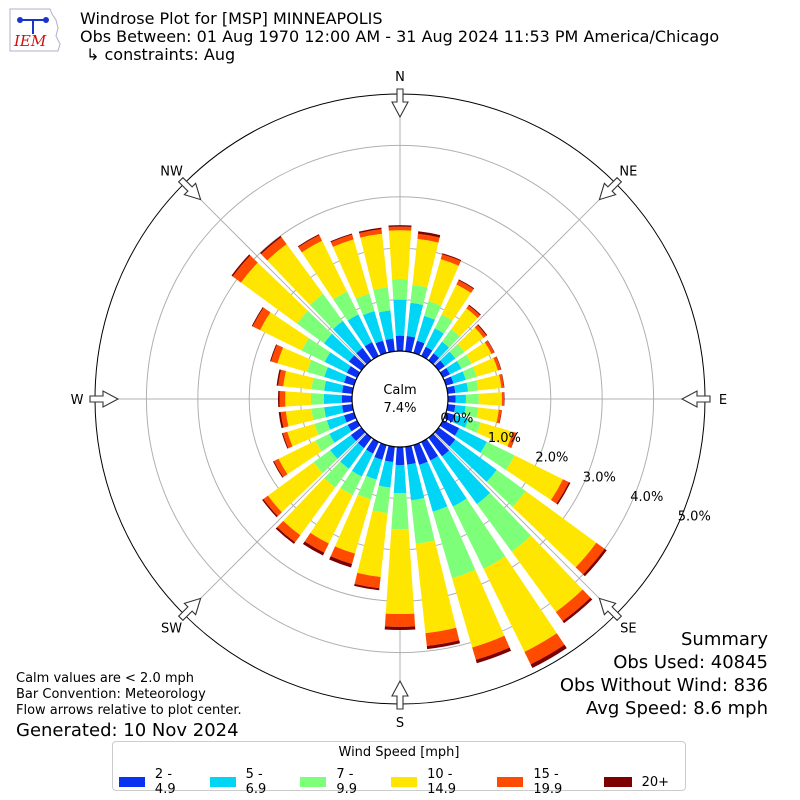 This screenshot has width=800, height=800. Describe the element at coordinates (599, 477) in the screenshot. I see `radial-label: 3.0%` at that location.